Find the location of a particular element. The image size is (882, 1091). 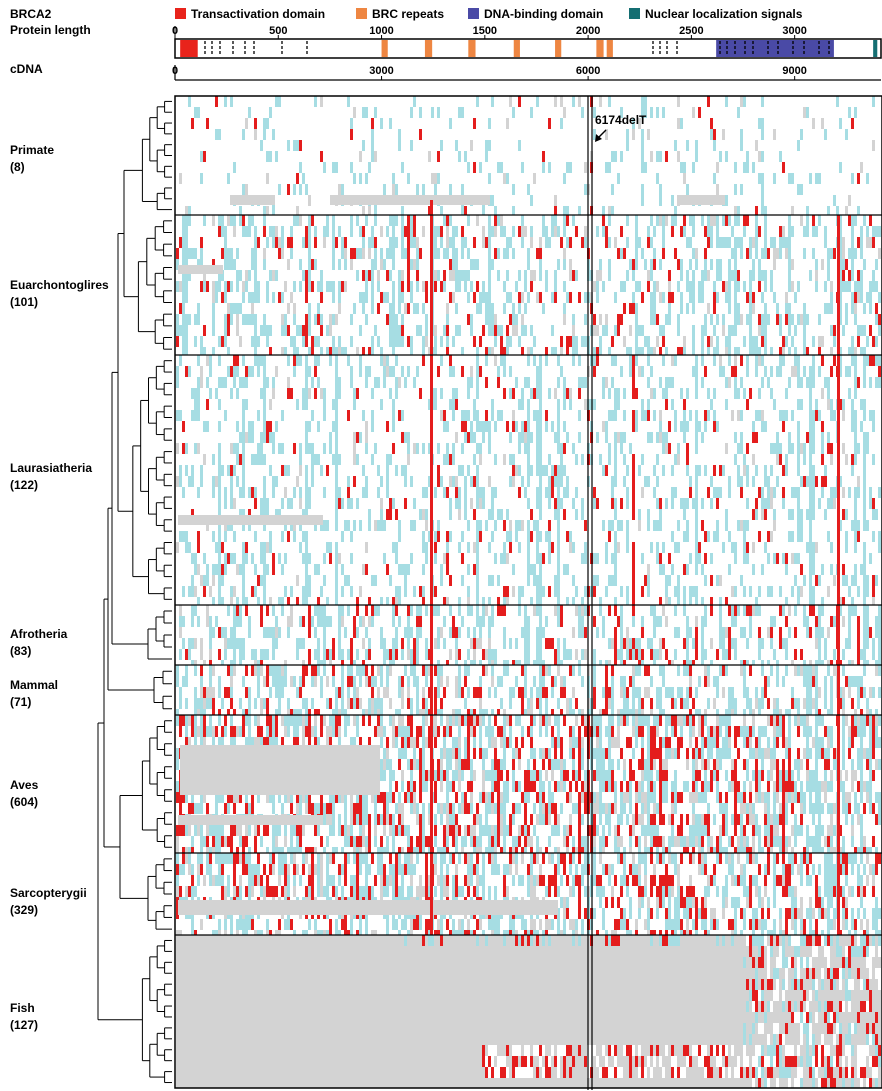

protein-axis: 0 500 1000 1500 2000 2500 3000 is located at coordinates (527, 42).